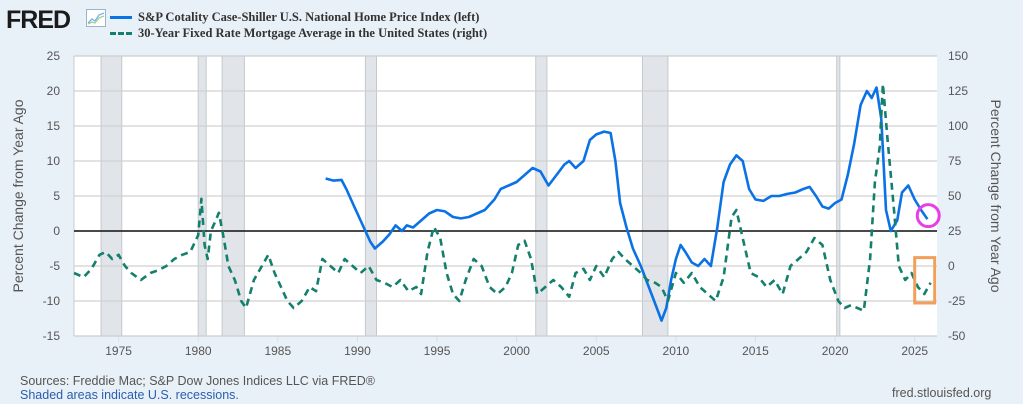 The height and width of the screenshot is (404, 1023). What do you see at coordinates (38, 20) in the screenshot?
I see `fred-logo: FRED` at bounding box center [38, 20].